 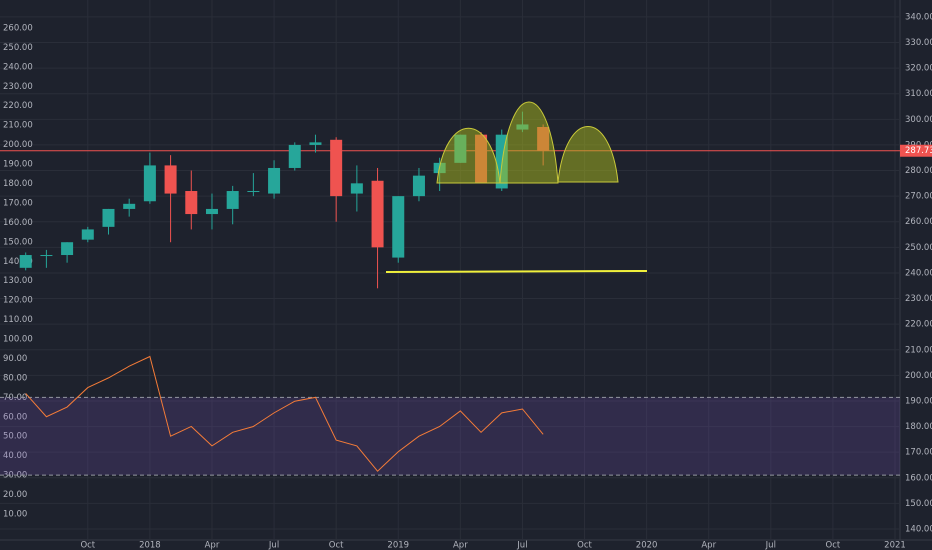 I want to click on rsi-line, so click(x=284, y=413).